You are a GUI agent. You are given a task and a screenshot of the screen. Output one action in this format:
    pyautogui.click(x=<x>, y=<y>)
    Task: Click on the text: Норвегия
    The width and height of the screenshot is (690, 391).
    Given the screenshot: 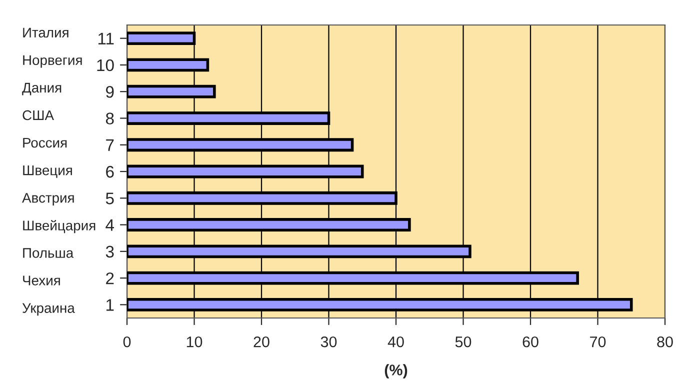 What is the action you would take?
    pyautogui.click(x=52, y=61)
    